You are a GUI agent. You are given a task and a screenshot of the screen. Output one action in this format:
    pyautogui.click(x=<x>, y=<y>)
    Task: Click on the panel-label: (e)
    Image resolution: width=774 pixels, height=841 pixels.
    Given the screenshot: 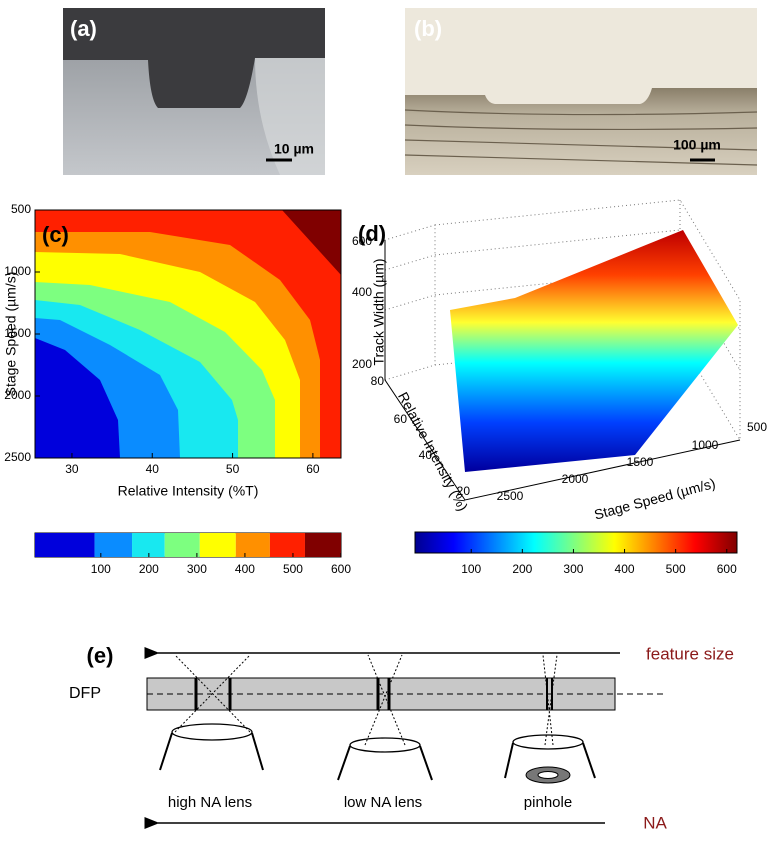 What is the action you would take?
    pyautogui.click(x=100, y=655)
    